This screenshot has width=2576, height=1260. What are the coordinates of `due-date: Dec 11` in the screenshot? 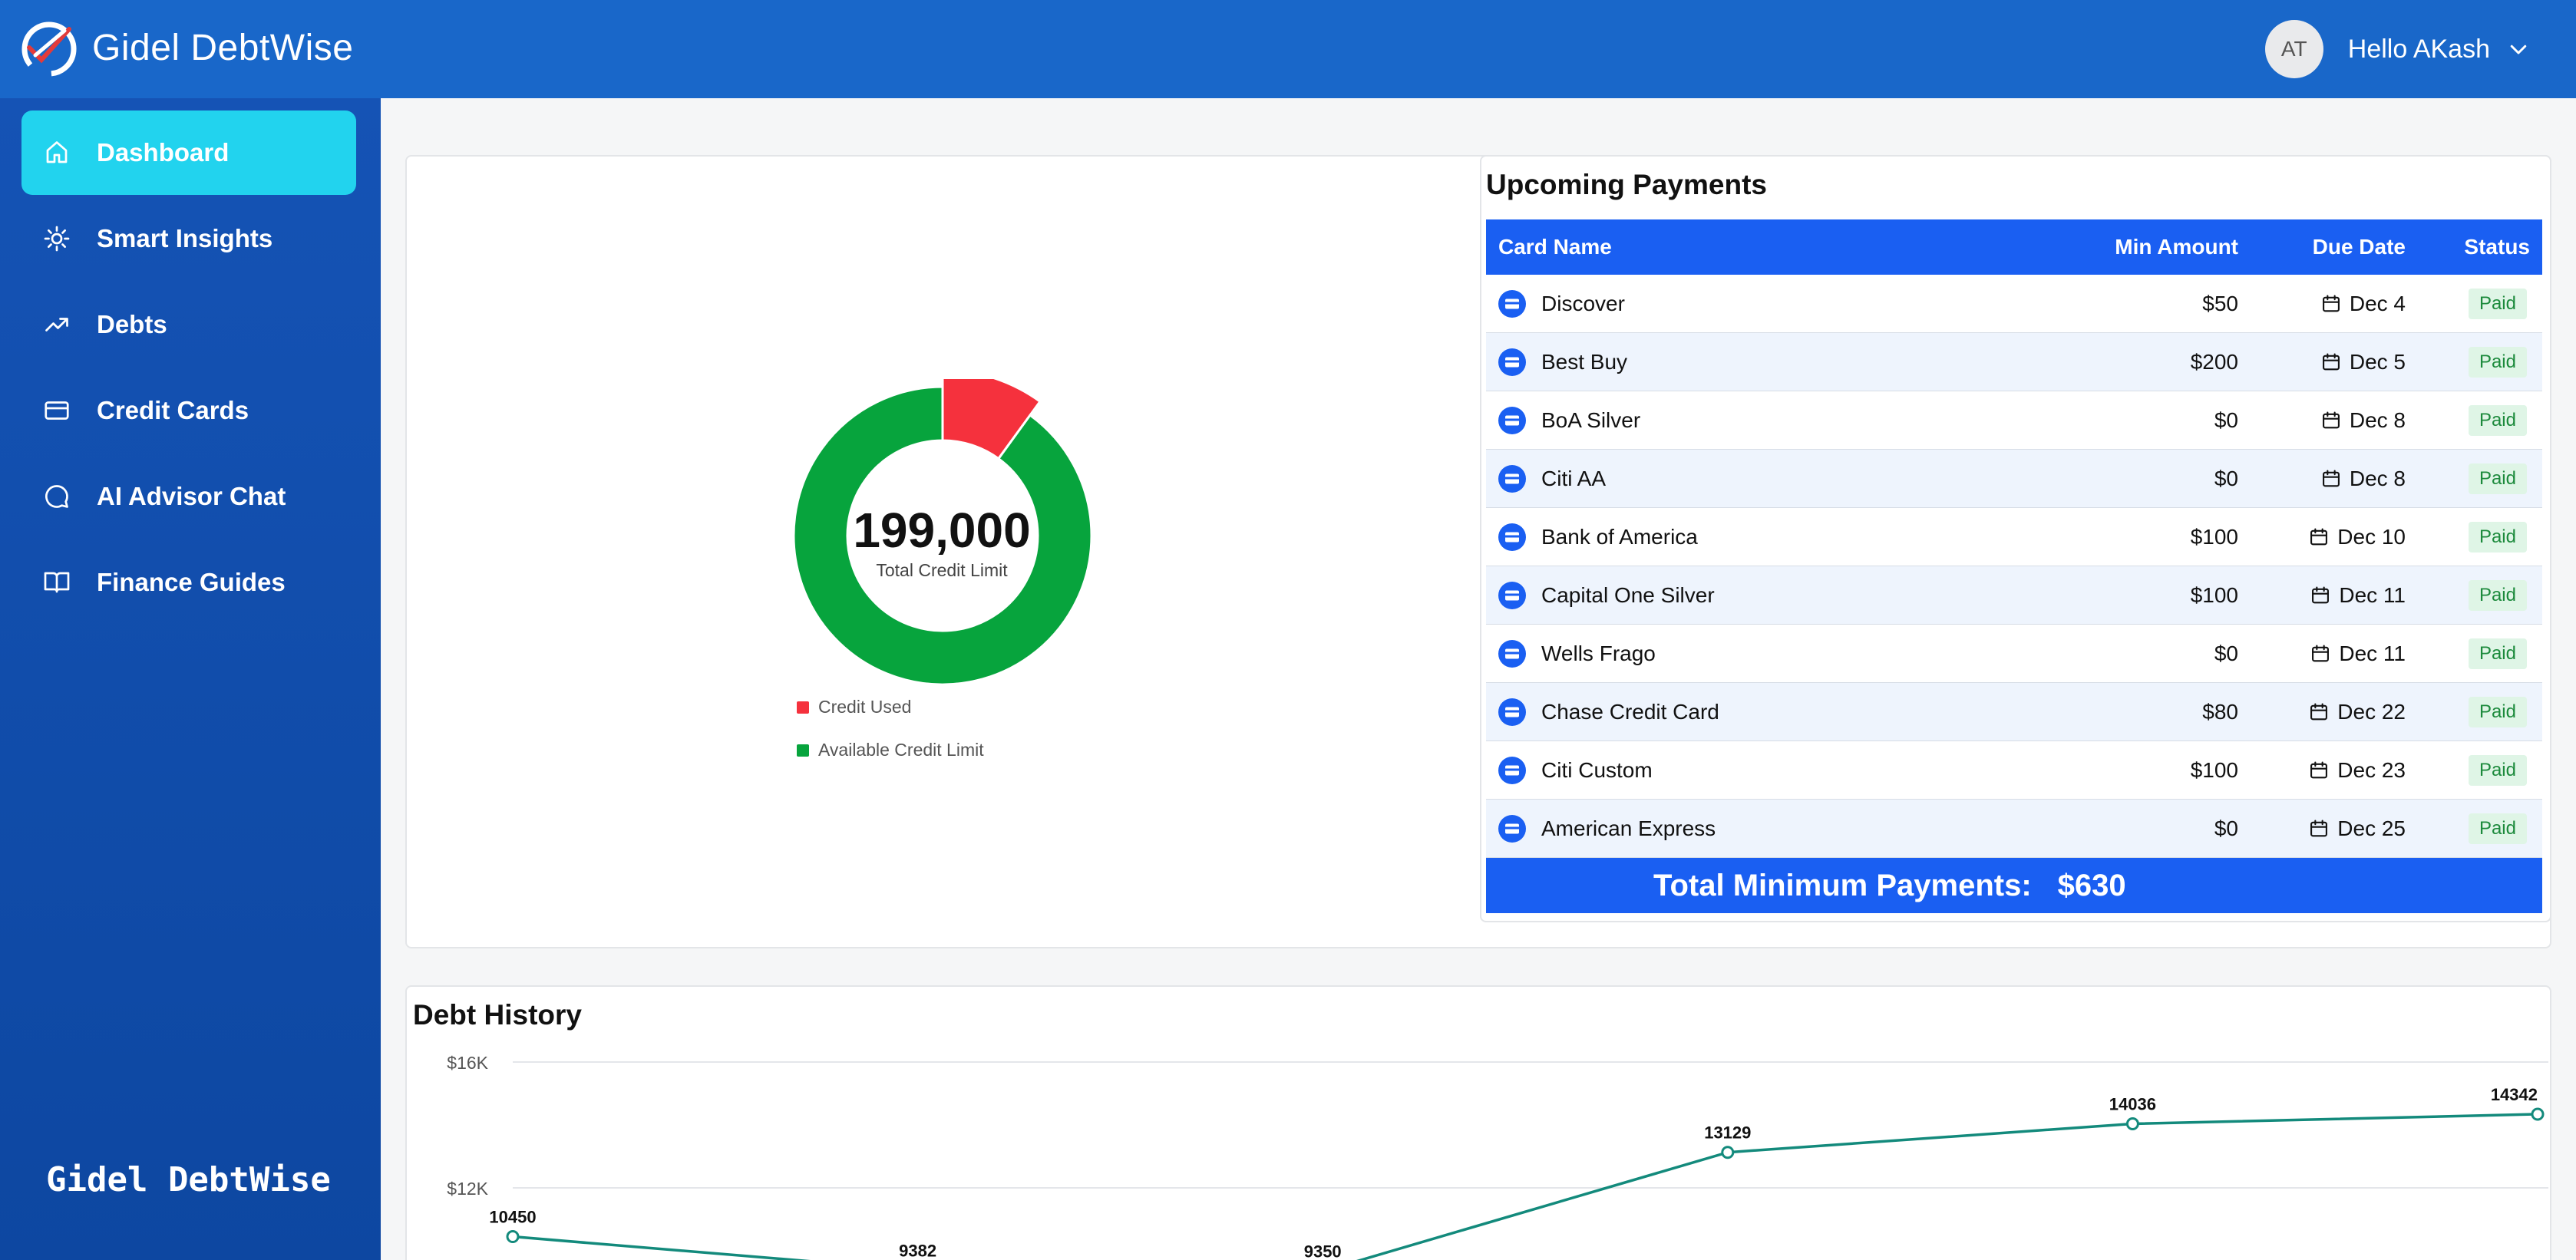 It's located at (2358, 595).